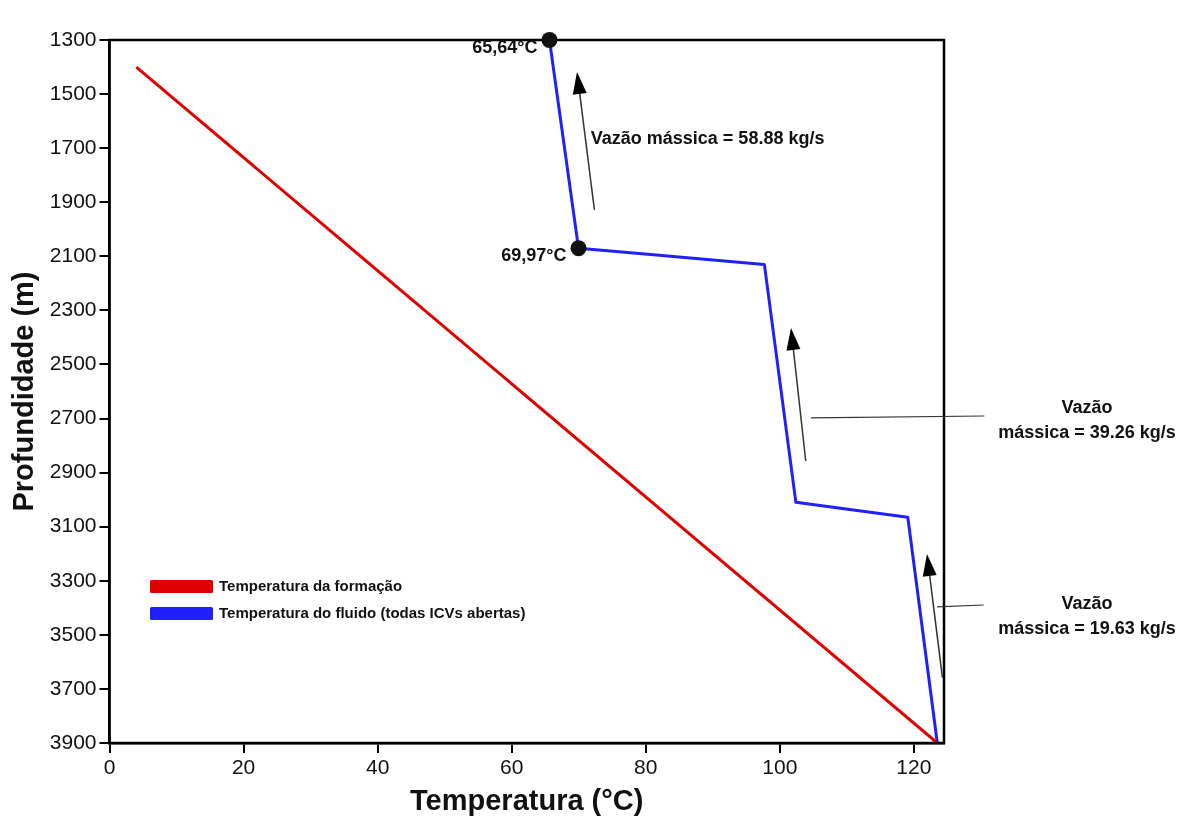 This screenshot has height=819, width=1194. I want to click on legend-label: Temperatura da formação, so click(311, 585).